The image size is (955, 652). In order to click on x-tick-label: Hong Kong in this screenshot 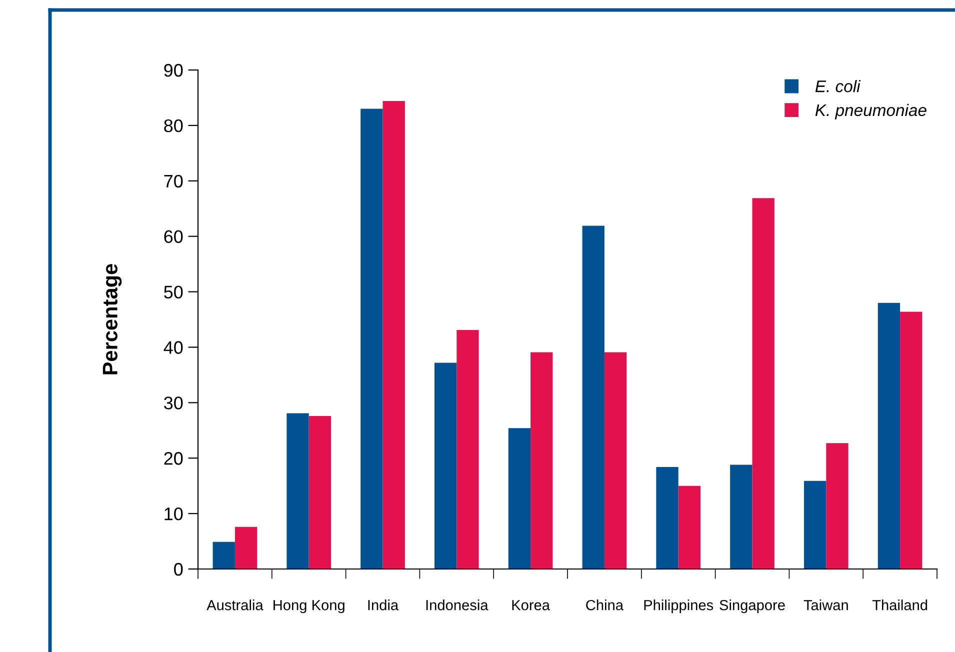, I will do `click(309, 607)`.